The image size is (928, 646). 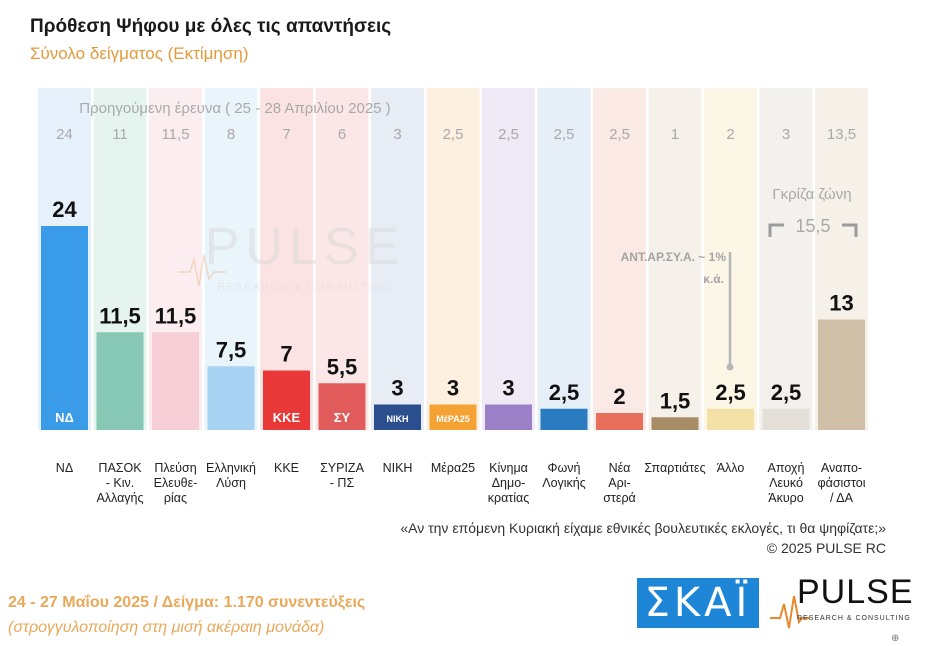 I want to click on other-note: κ.ά., so click(x=713, y=279).